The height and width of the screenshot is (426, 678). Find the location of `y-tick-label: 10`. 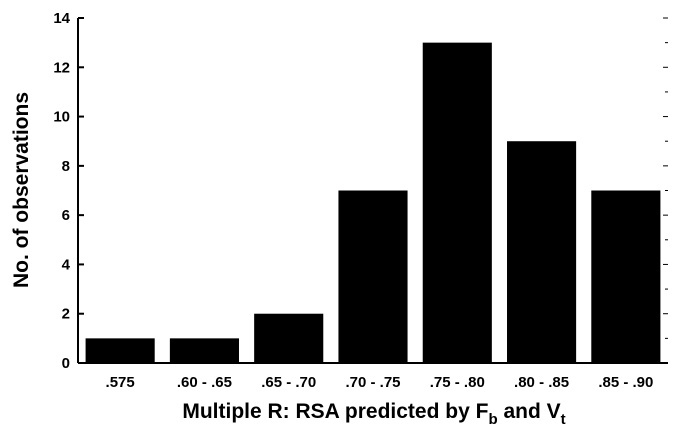

y-tick-label: 10 is located at coordinates (61, 117).